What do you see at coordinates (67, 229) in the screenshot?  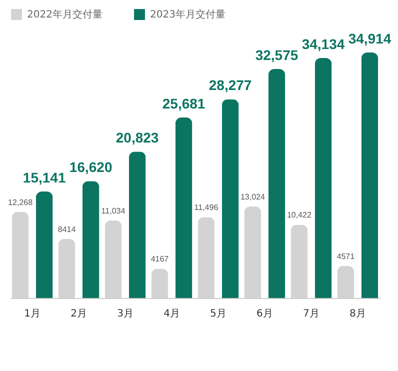 I see `data-label: 8414` at bounding box center [67, 229].